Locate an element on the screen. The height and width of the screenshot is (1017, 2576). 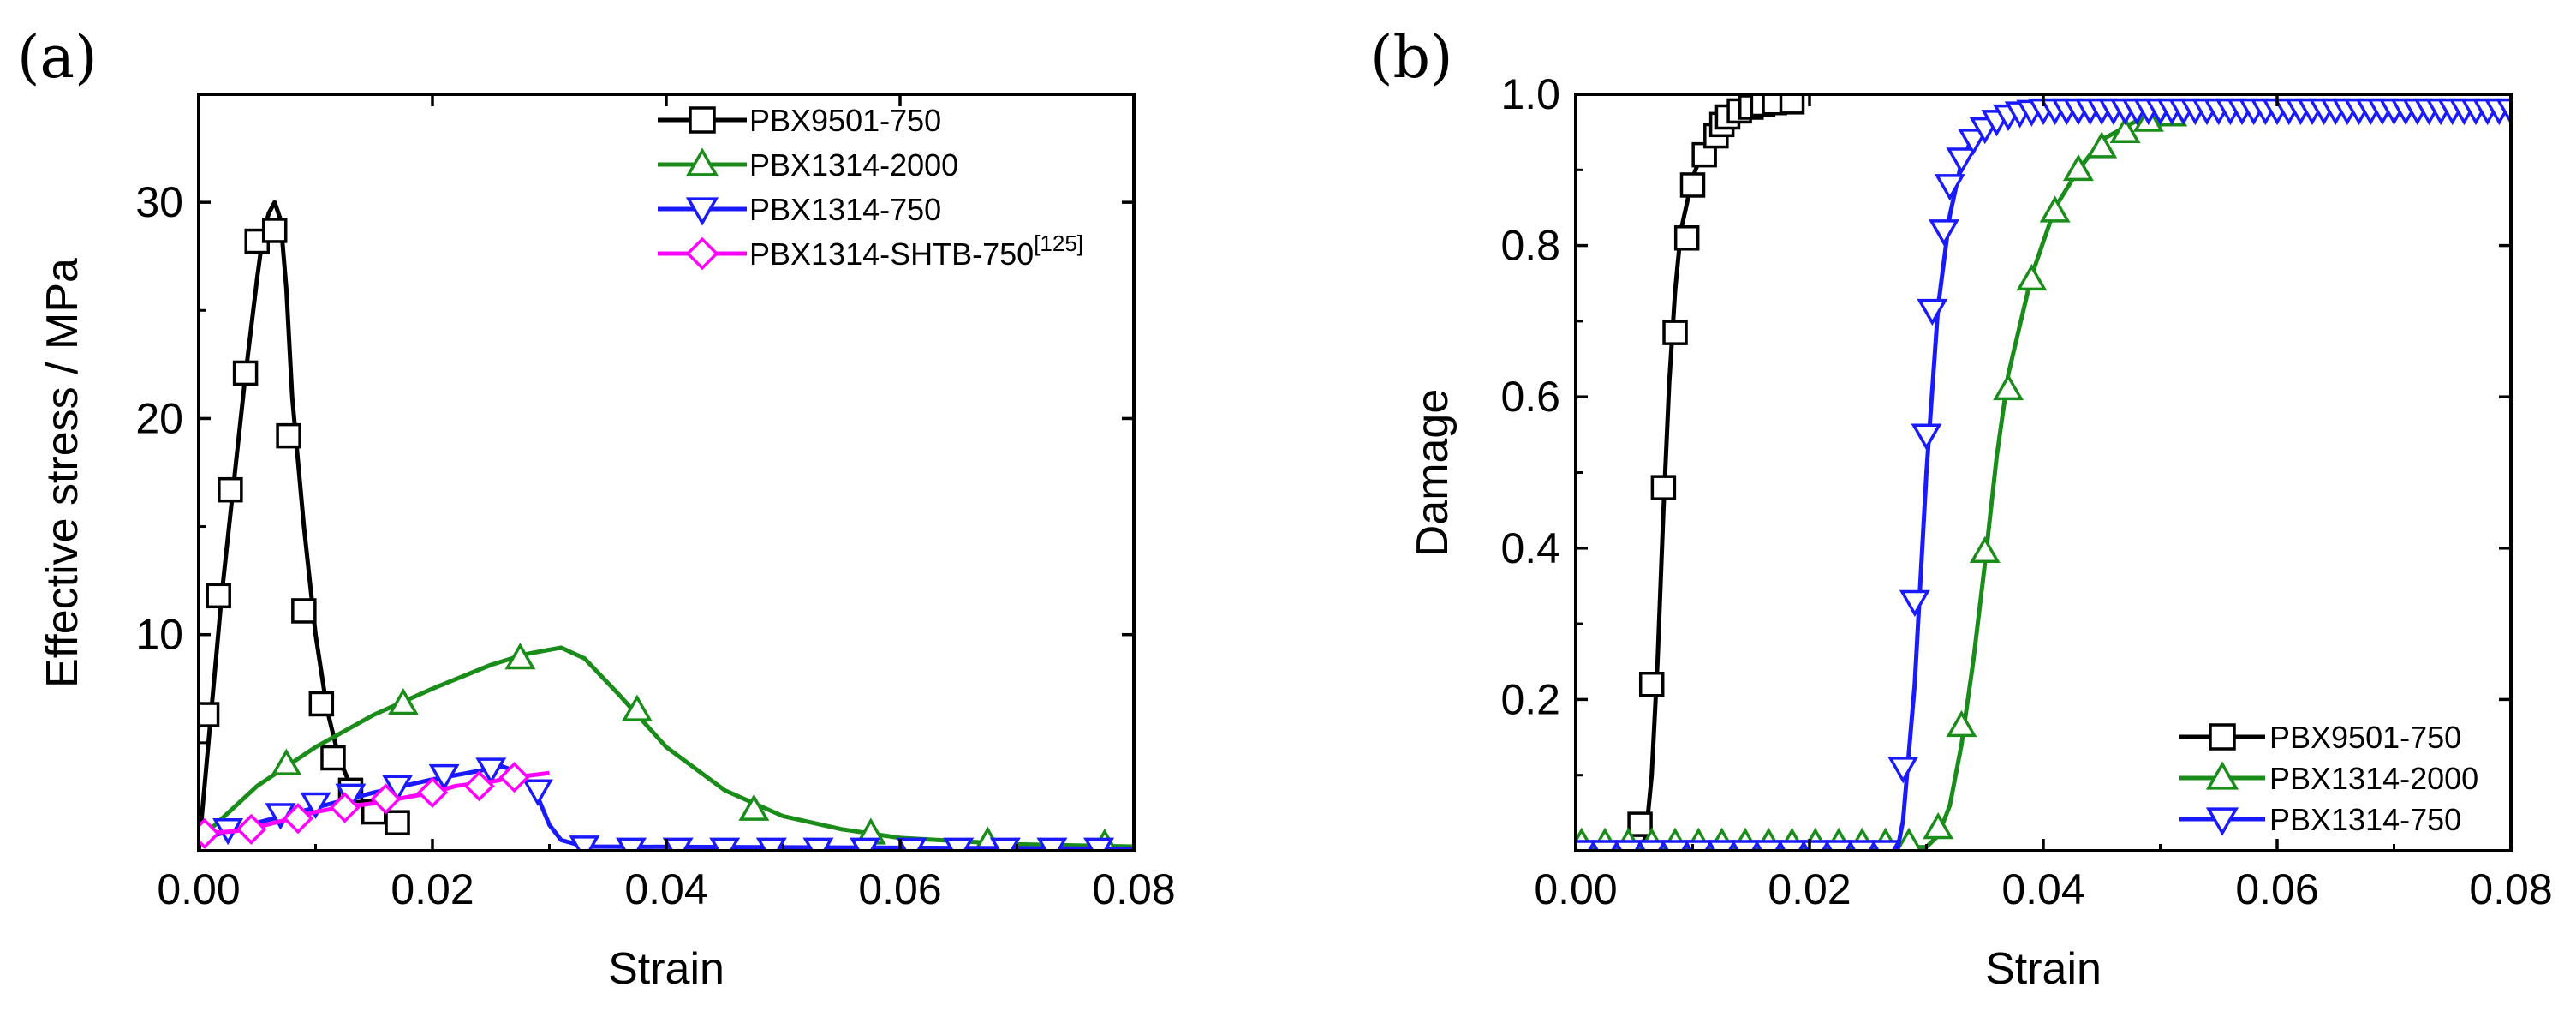
panel-a-xtick-label-3: 0.06 is located at coordinates (899, 889).